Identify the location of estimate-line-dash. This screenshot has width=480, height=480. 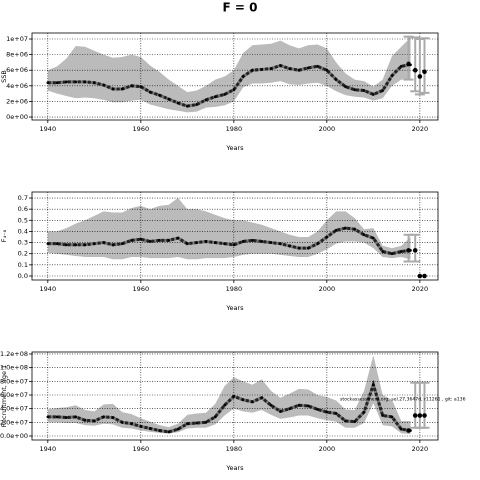
(229, 406).